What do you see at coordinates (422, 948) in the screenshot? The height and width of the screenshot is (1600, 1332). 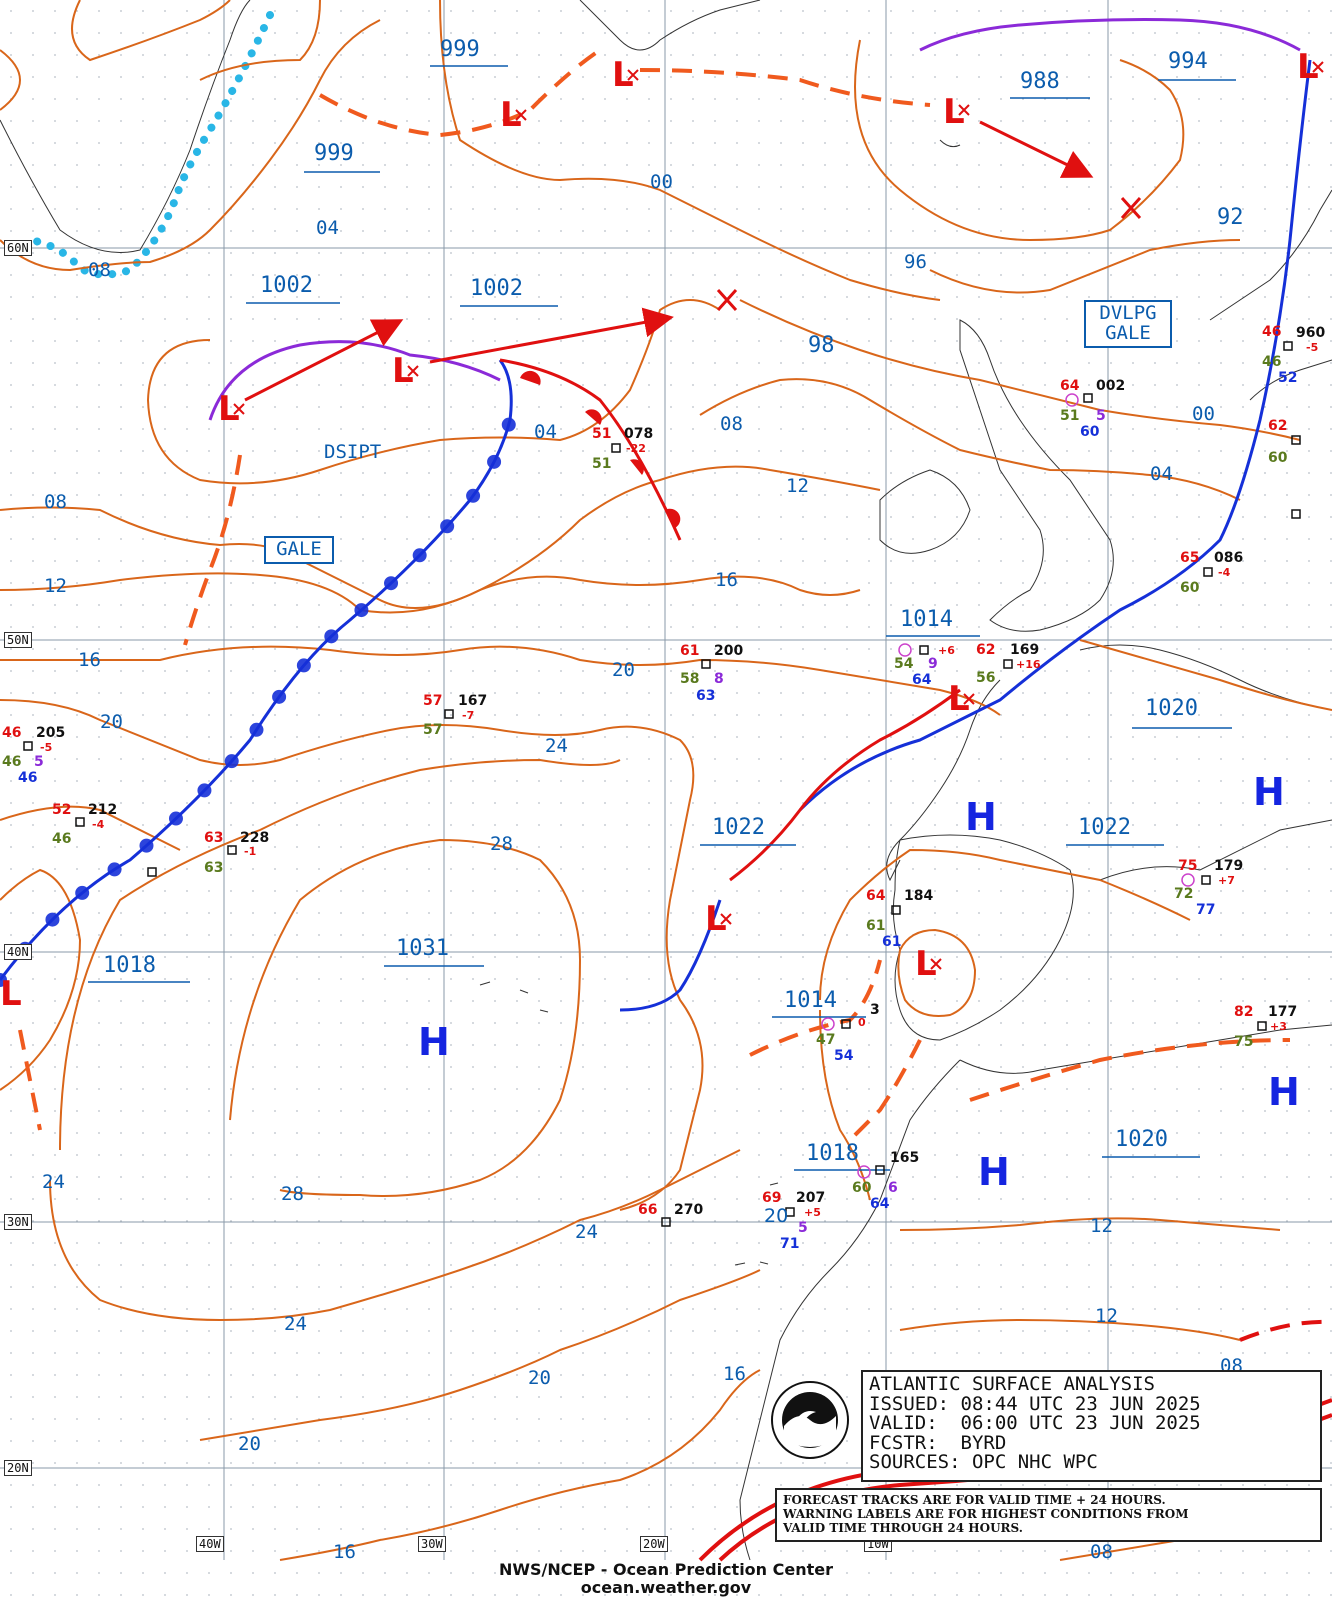 I see `center-label: 1031` at bounding box center [422, 948].